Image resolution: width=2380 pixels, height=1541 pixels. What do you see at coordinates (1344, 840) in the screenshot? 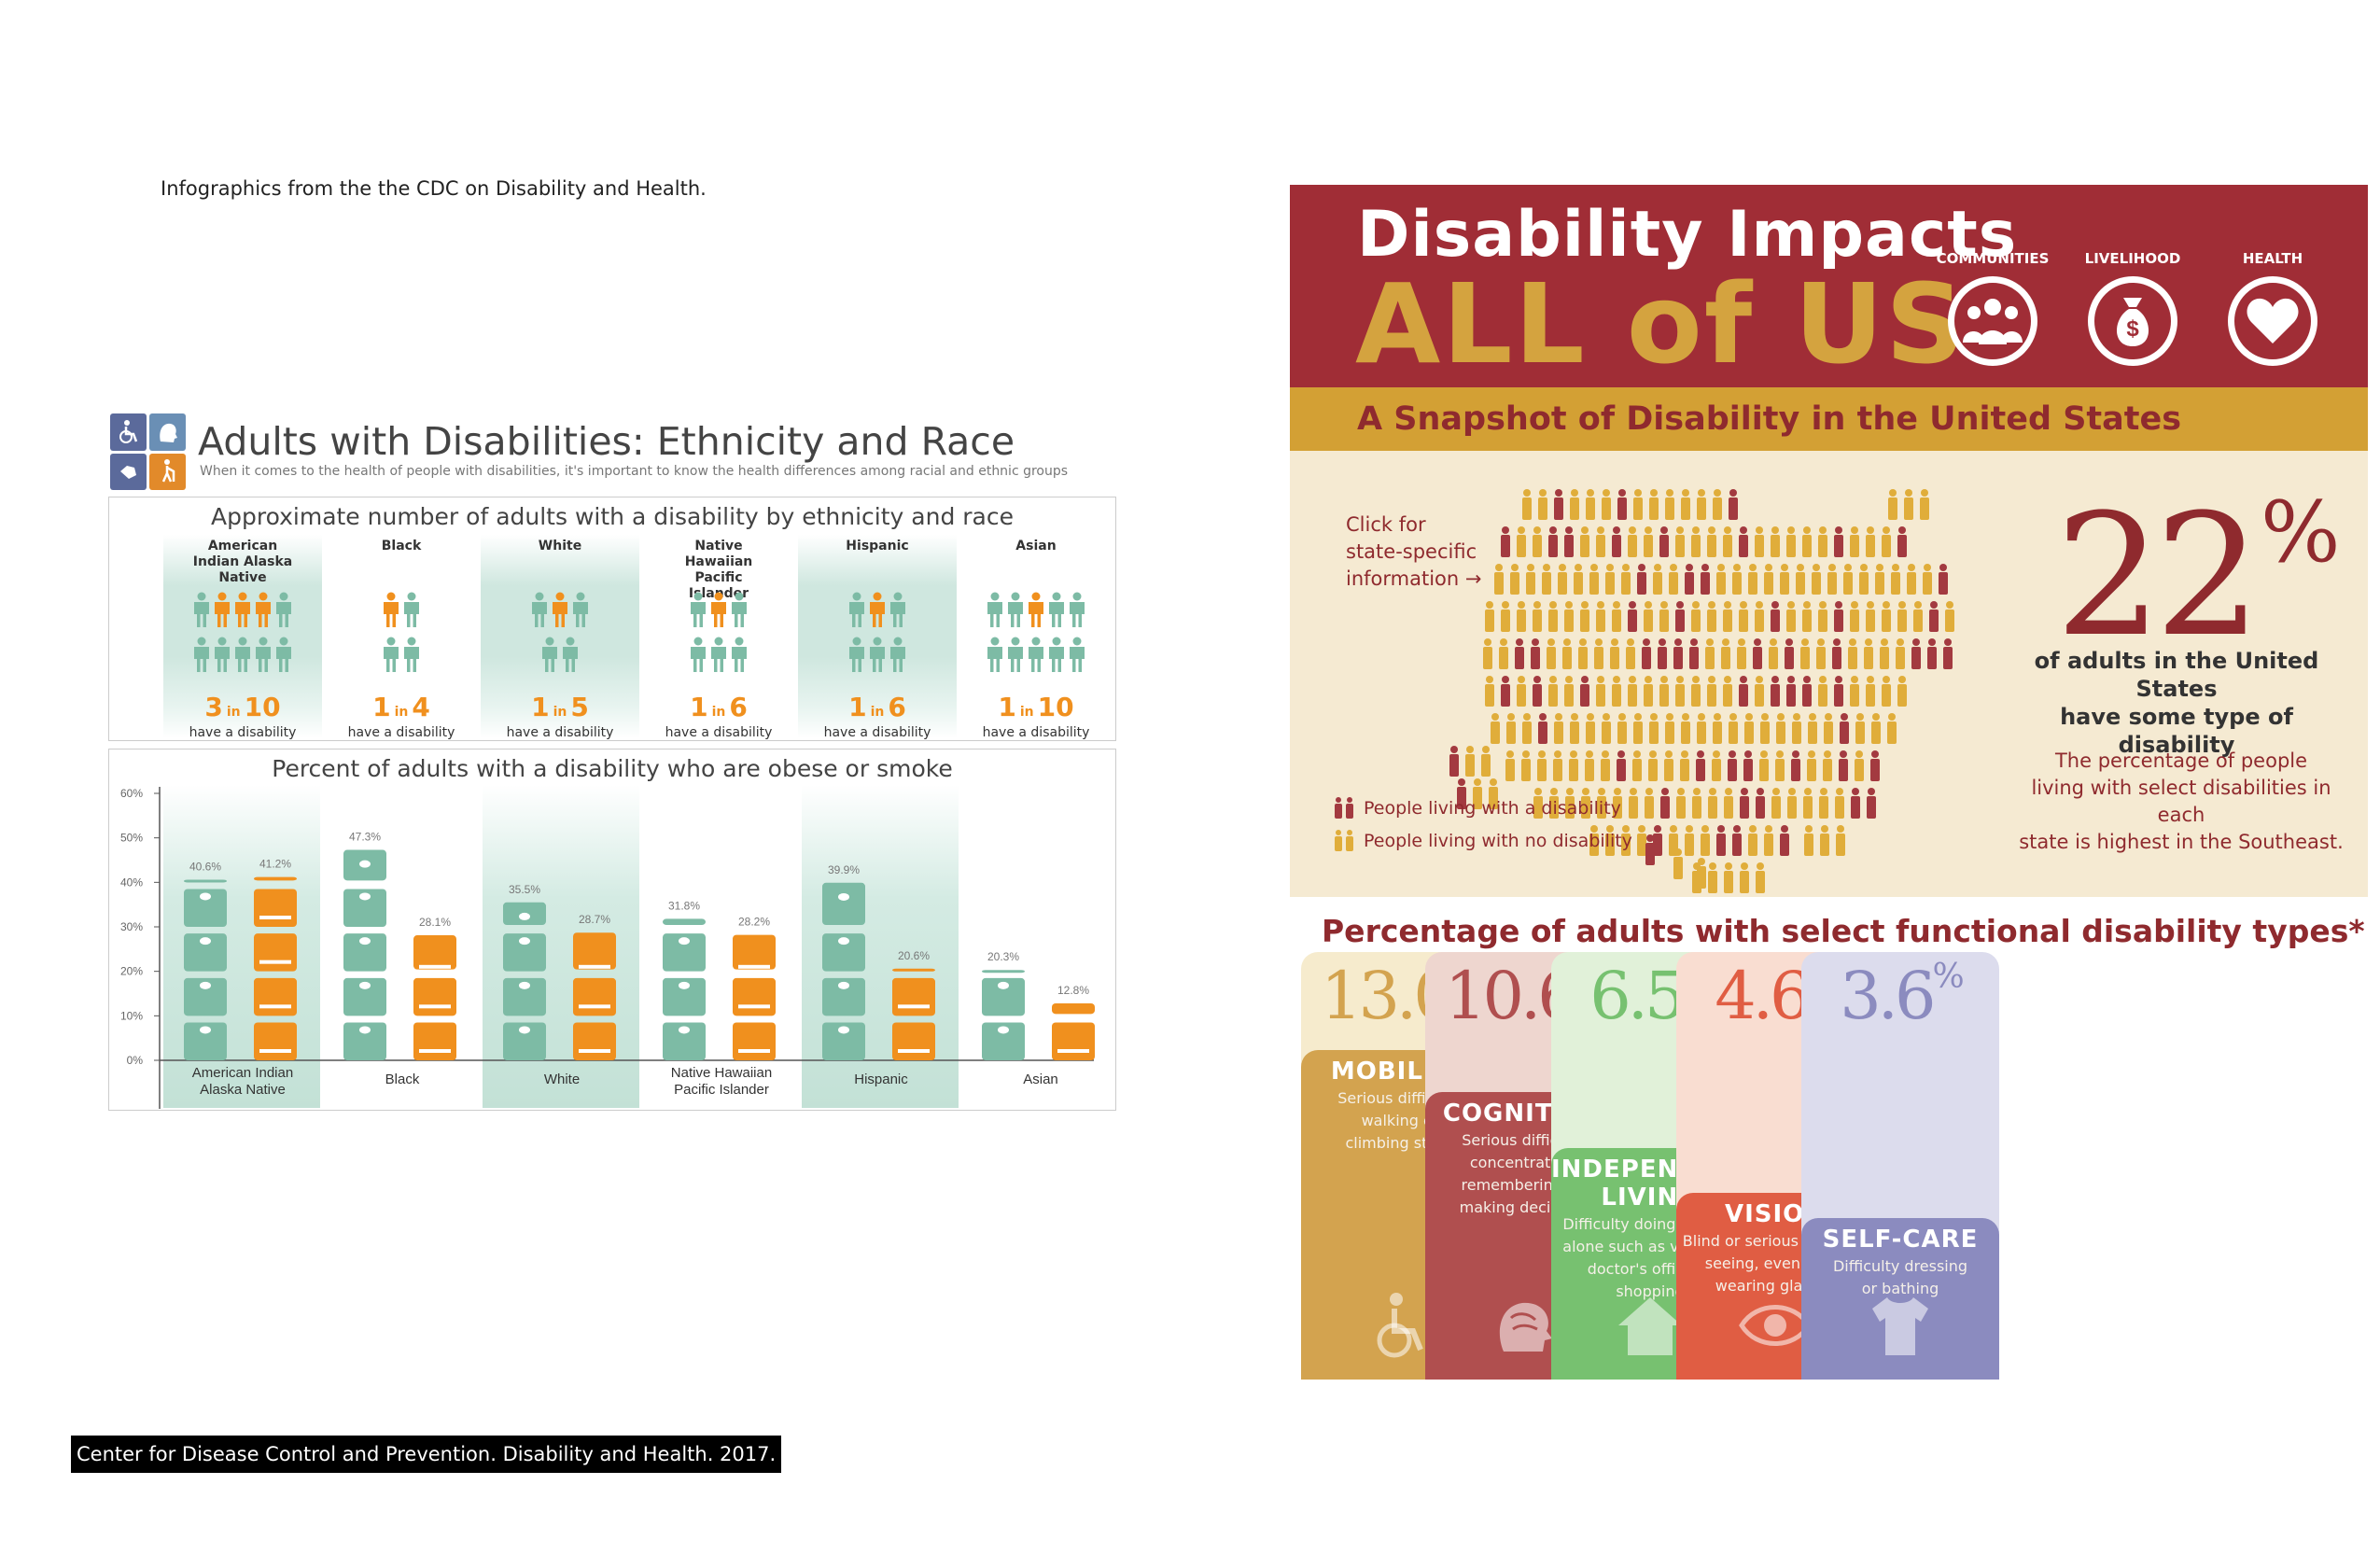
I see `person-gold-icon` at bounding box center [1344, 840].